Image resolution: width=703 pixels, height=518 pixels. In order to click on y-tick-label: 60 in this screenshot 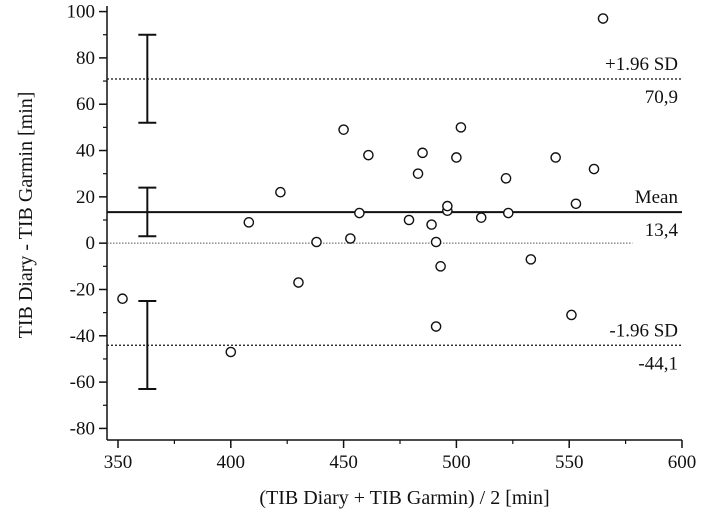, I will do `click(85, 104)`.